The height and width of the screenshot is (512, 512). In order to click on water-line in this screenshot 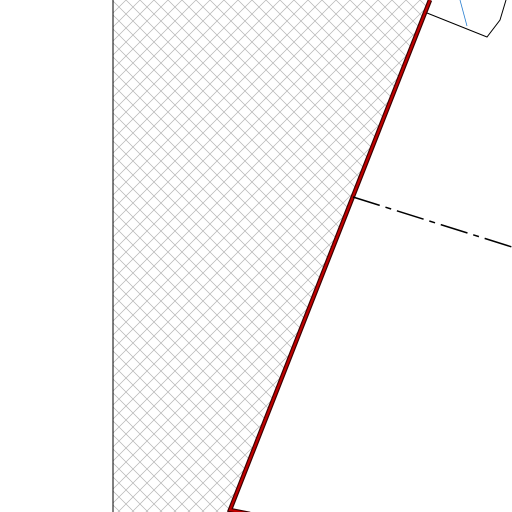, I will do `click(463, 13)`.